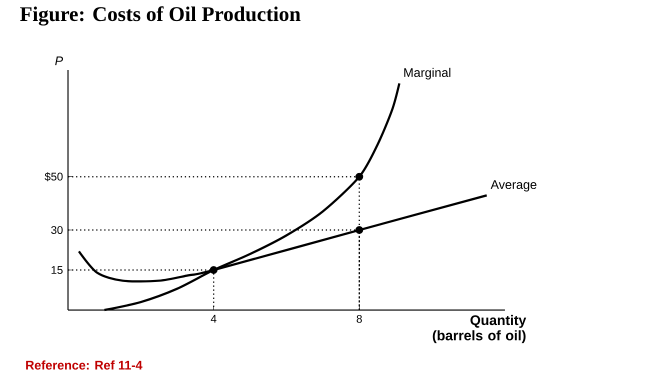 The image size is (650, 381). Describe the element at coordinates (57, 230) in the screenshot. I see `y-tick-label: 30` at that location.